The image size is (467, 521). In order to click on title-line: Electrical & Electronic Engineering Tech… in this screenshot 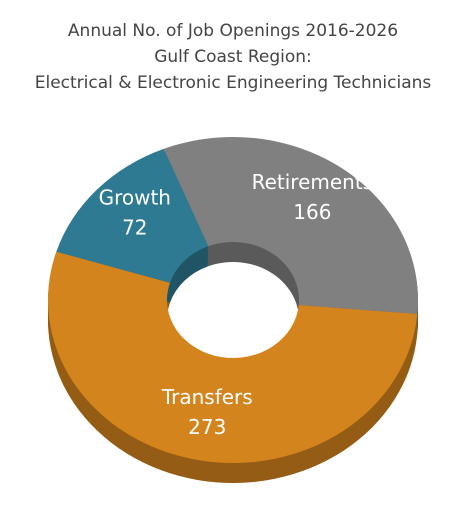, I will do `click(233, 83)`.